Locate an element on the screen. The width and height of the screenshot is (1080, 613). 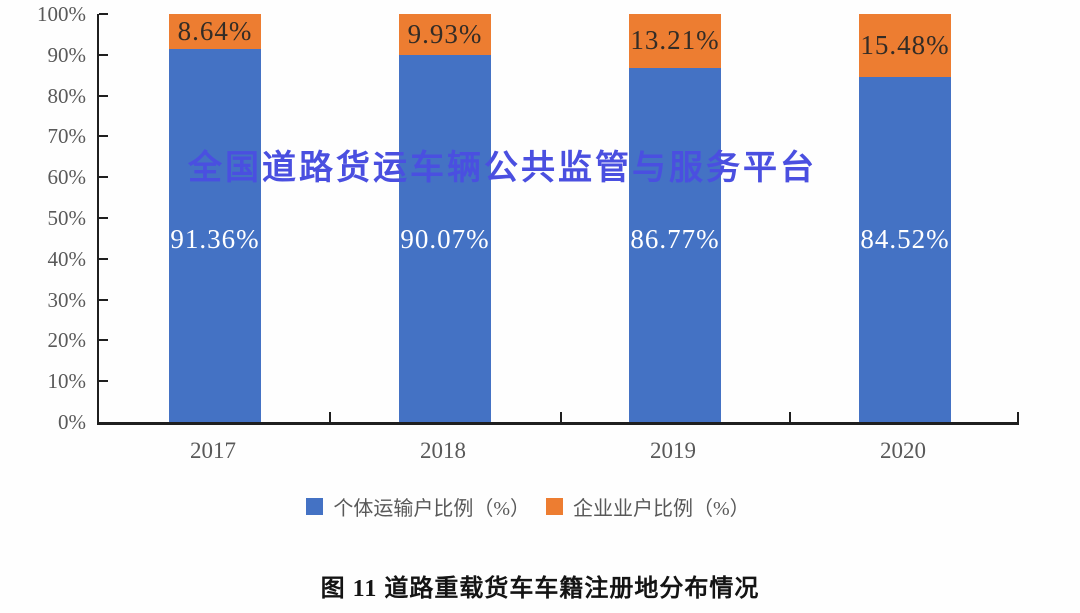
y-tick-label: 50% is located at coordinates (67, 218).